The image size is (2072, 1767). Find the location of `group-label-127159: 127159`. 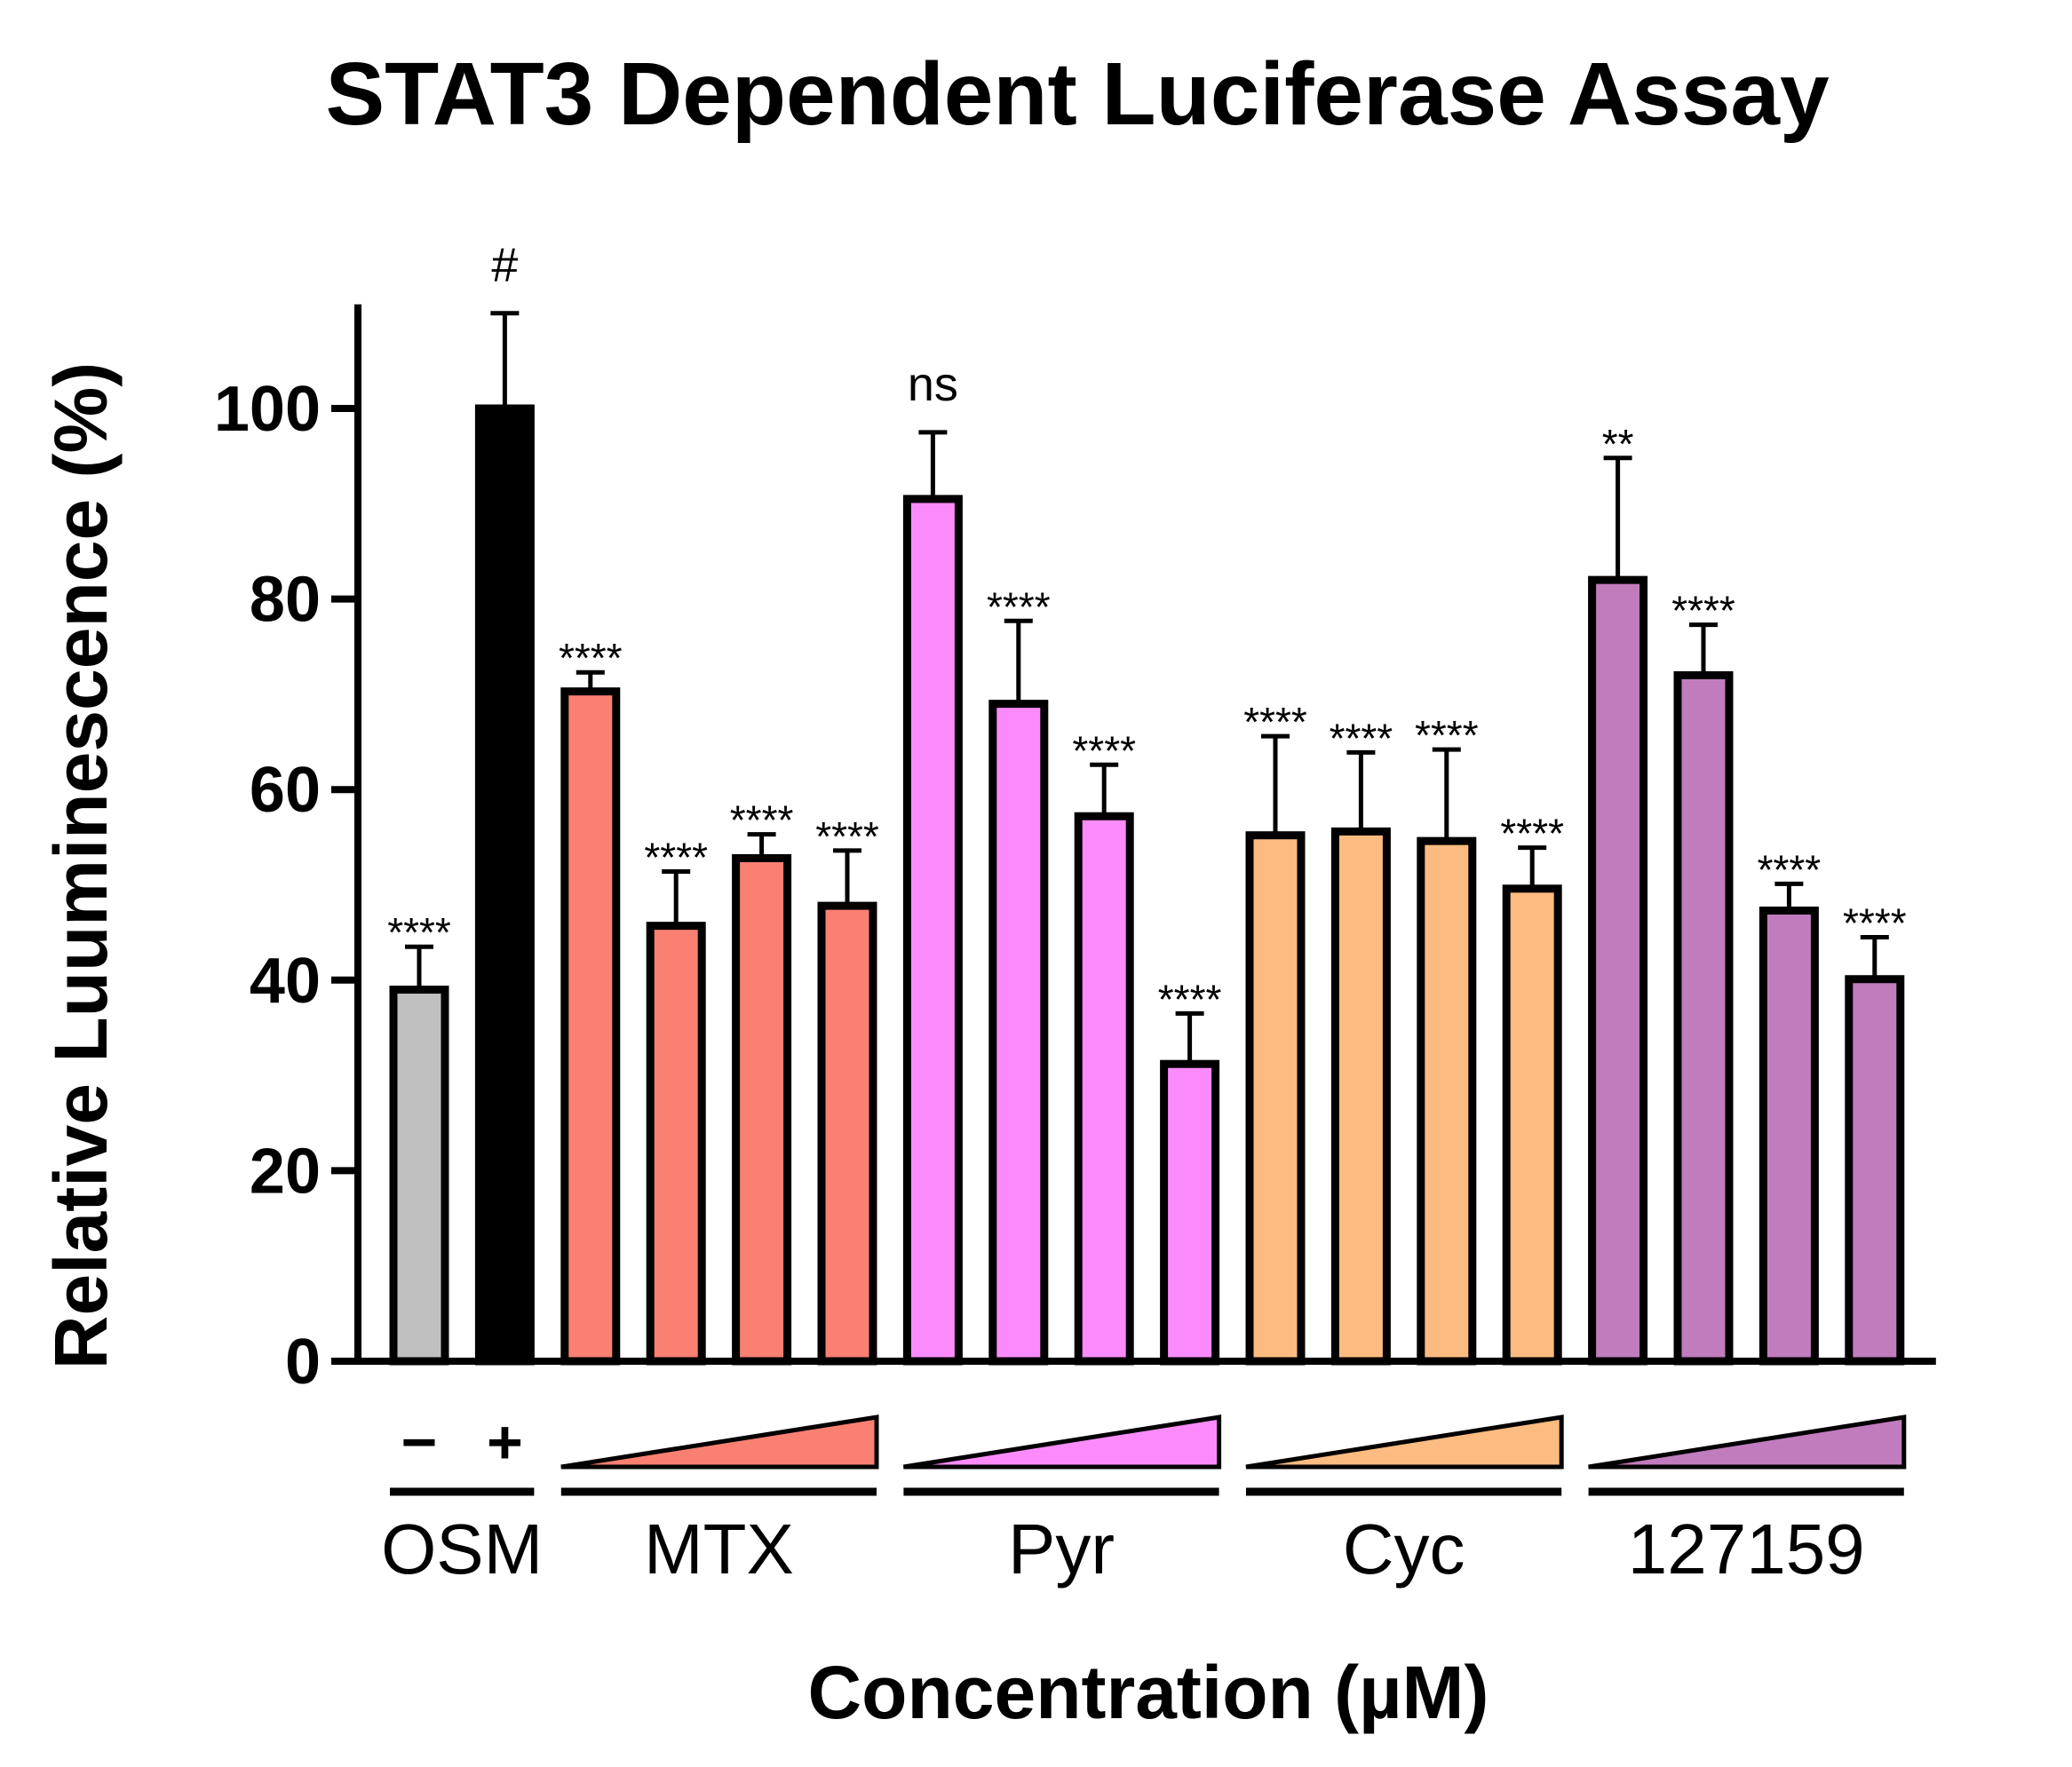

group-label-127159: 127159 is located at coordinates (1746, 1549).